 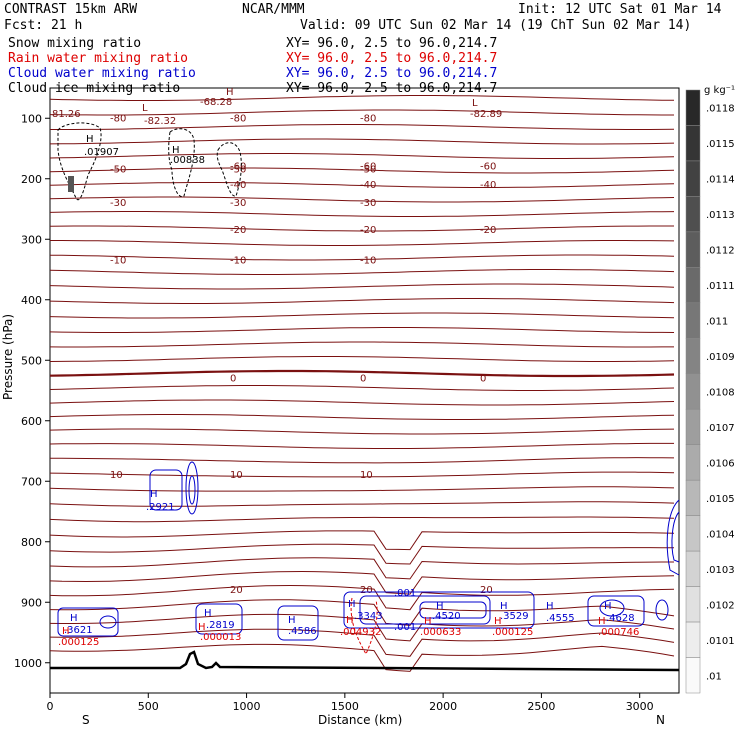 I want to click on y-tick-label: 100, so click(x=31, y=118).